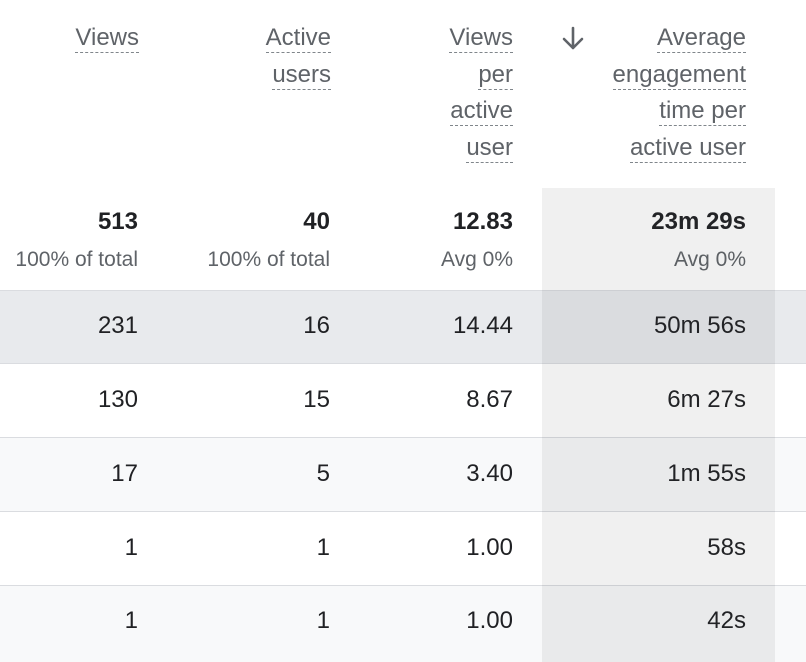 This screenshot has width=806, height=662. I want to click on total-views: 513, so click(117, 221).